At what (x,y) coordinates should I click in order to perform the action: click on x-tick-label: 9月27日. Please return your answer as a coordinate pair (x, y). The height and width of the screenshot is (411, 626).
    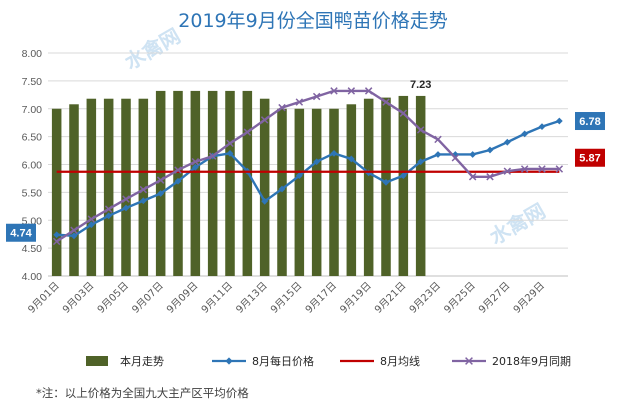
    Looking at the image, I should click on (494, 298).